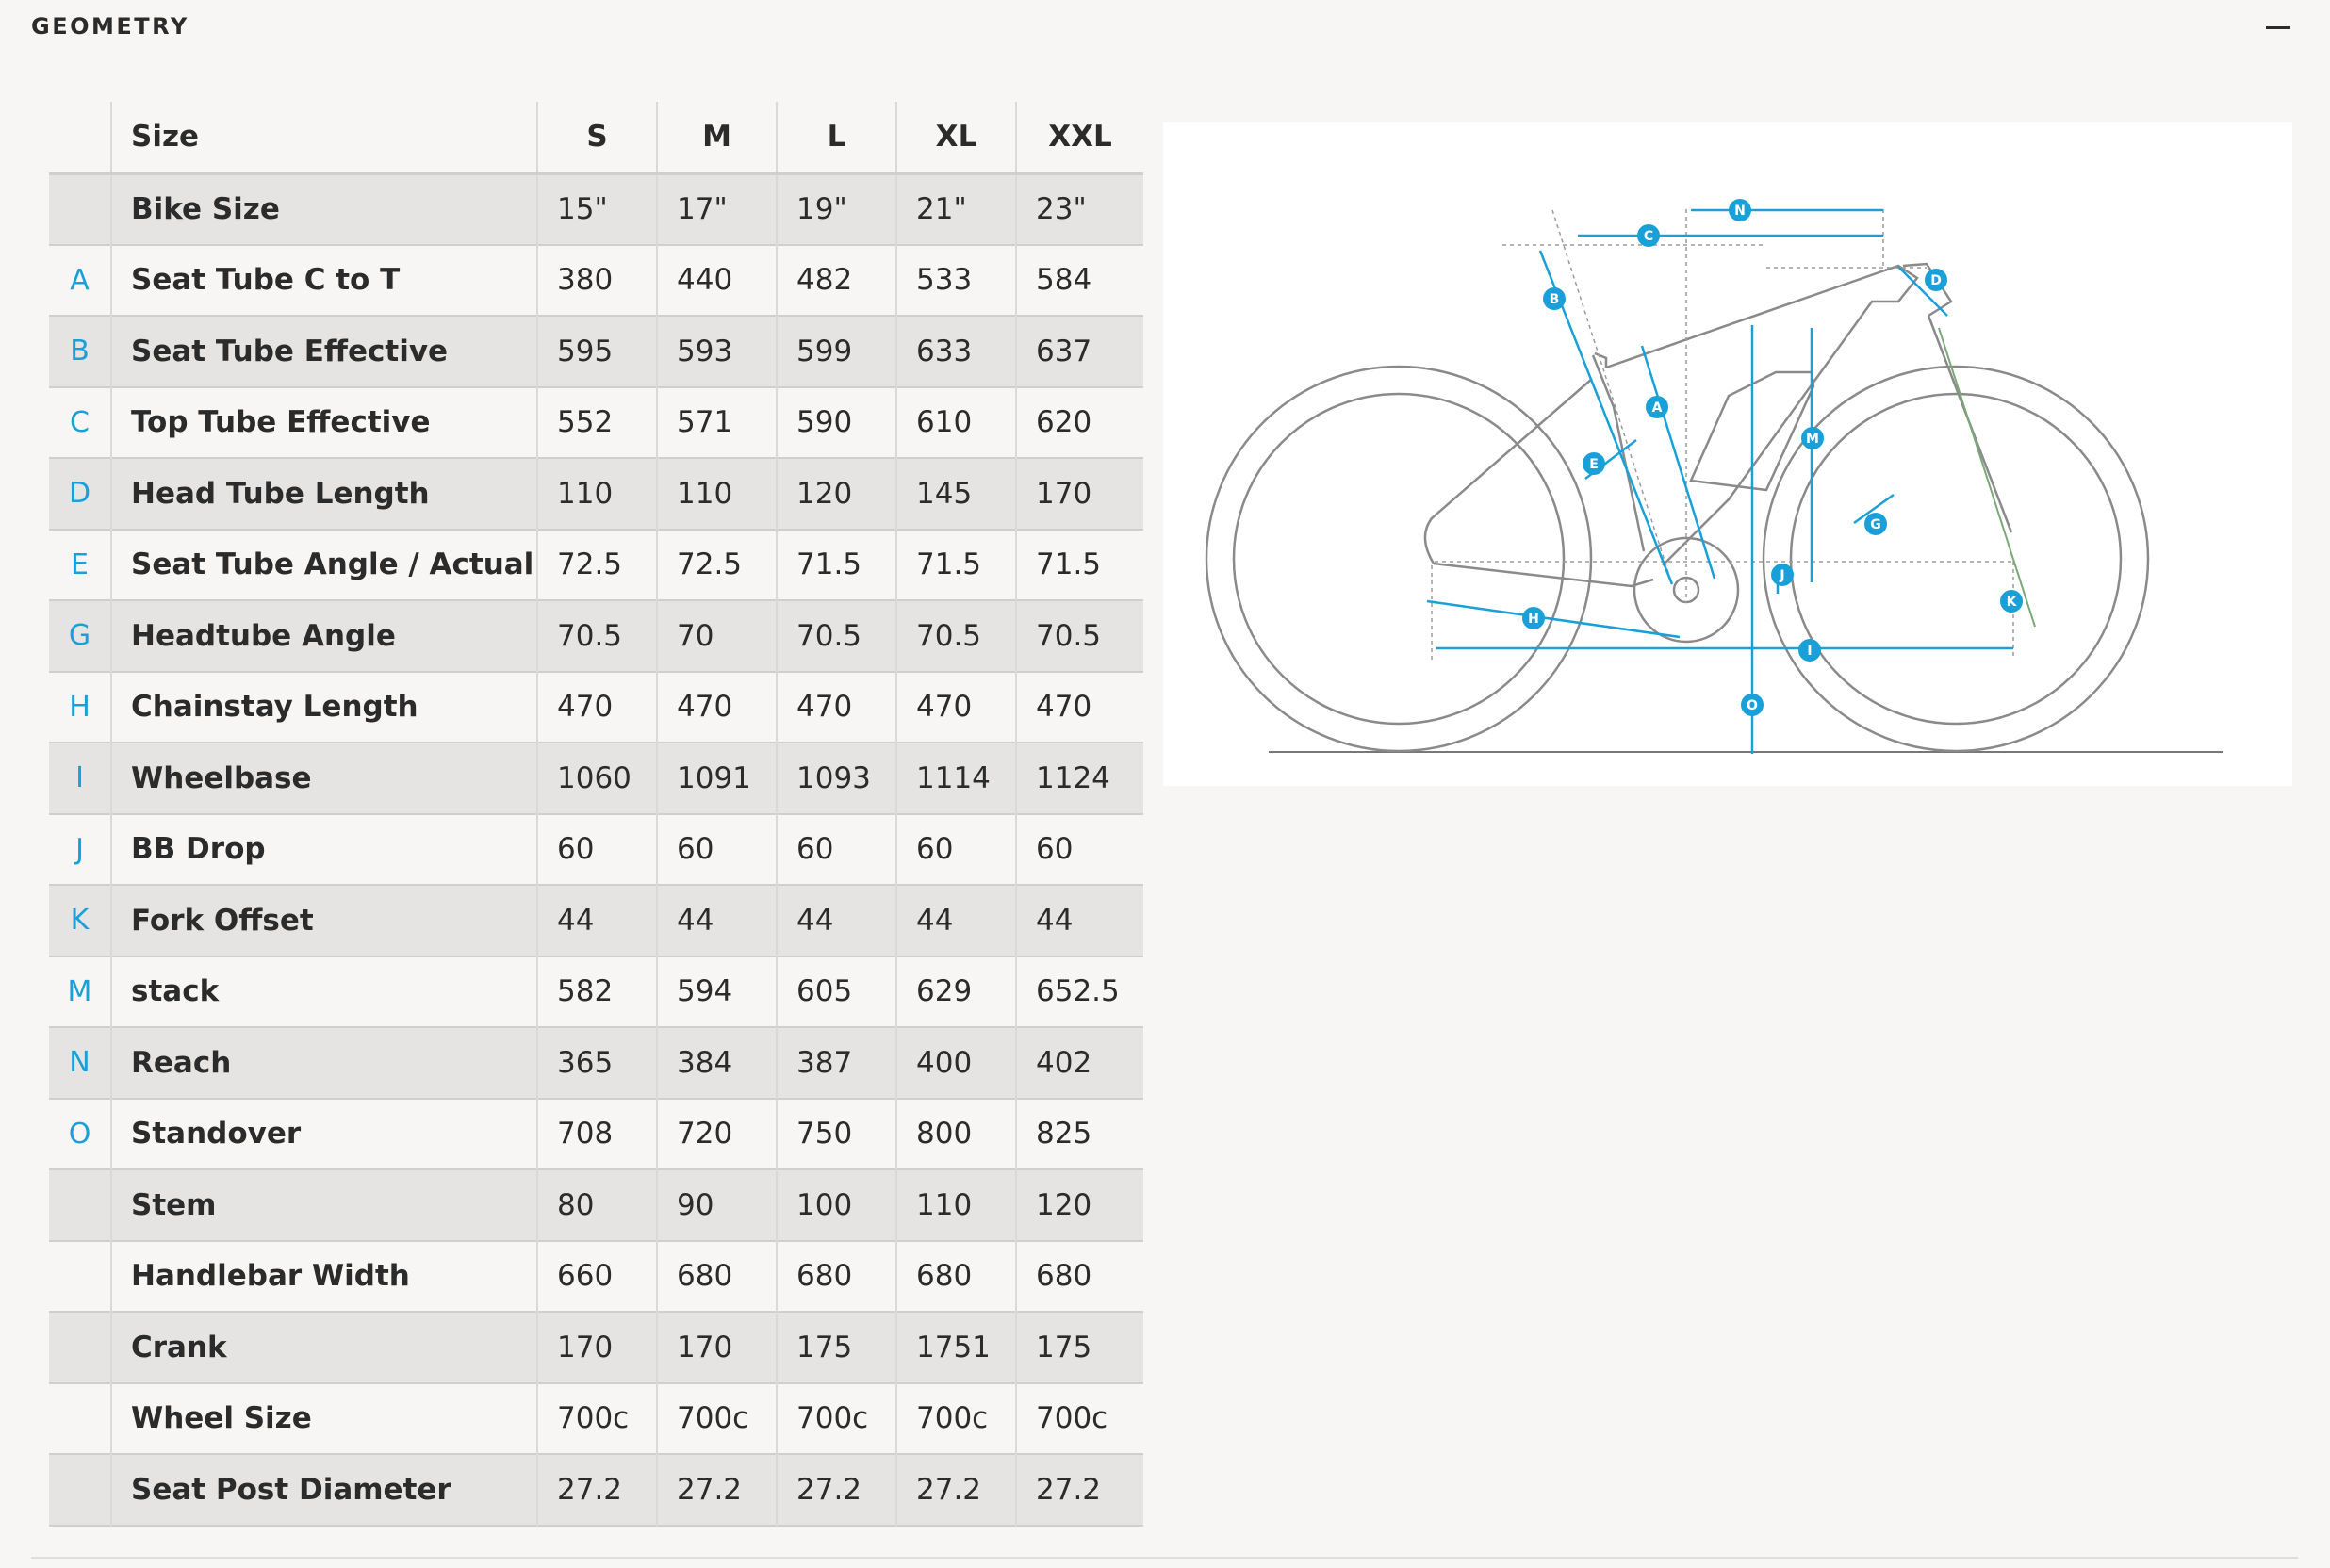 The image size is (2330, 1568). Describe the element at coordinates (80, 564) in the screenshot. I see `row-letter: E` at that location.